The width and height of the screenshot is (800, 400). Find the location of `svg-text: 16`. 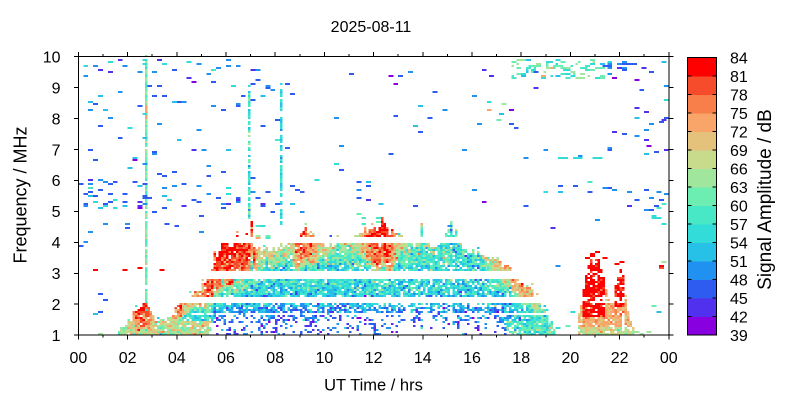

svg-text: 16 is located at coordinates (472, 358).